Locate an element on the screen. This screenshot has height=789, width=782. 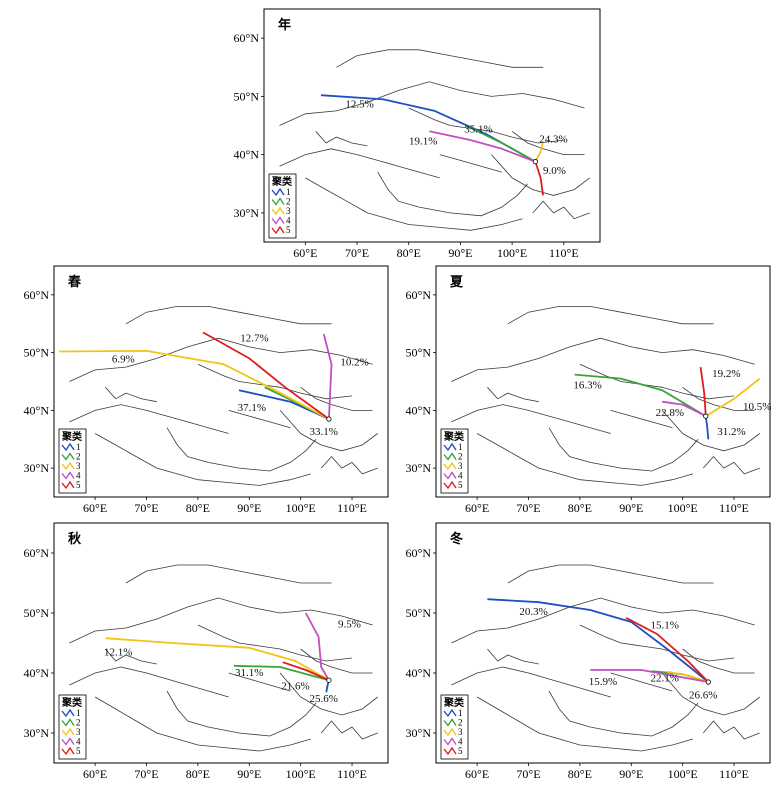
x-tick-label: 80°E is located at coordinates (198, 508).